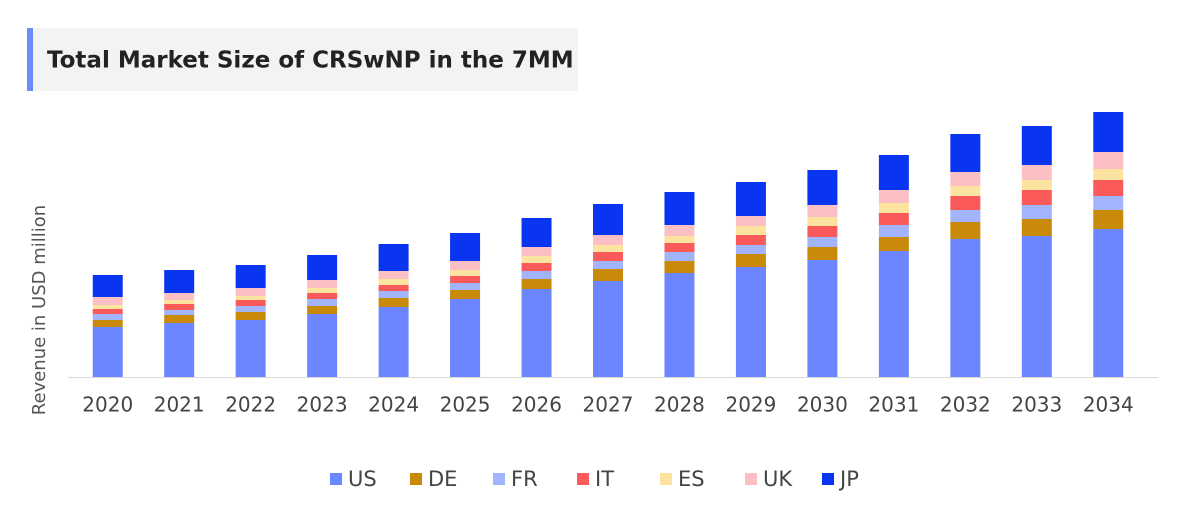 The width and height of the screenshot is (1200, 531). What do you see at coordinates (465, 405) in the screenshot?
I see `x-tick-label: 2025` at bounding box center [465, 405].